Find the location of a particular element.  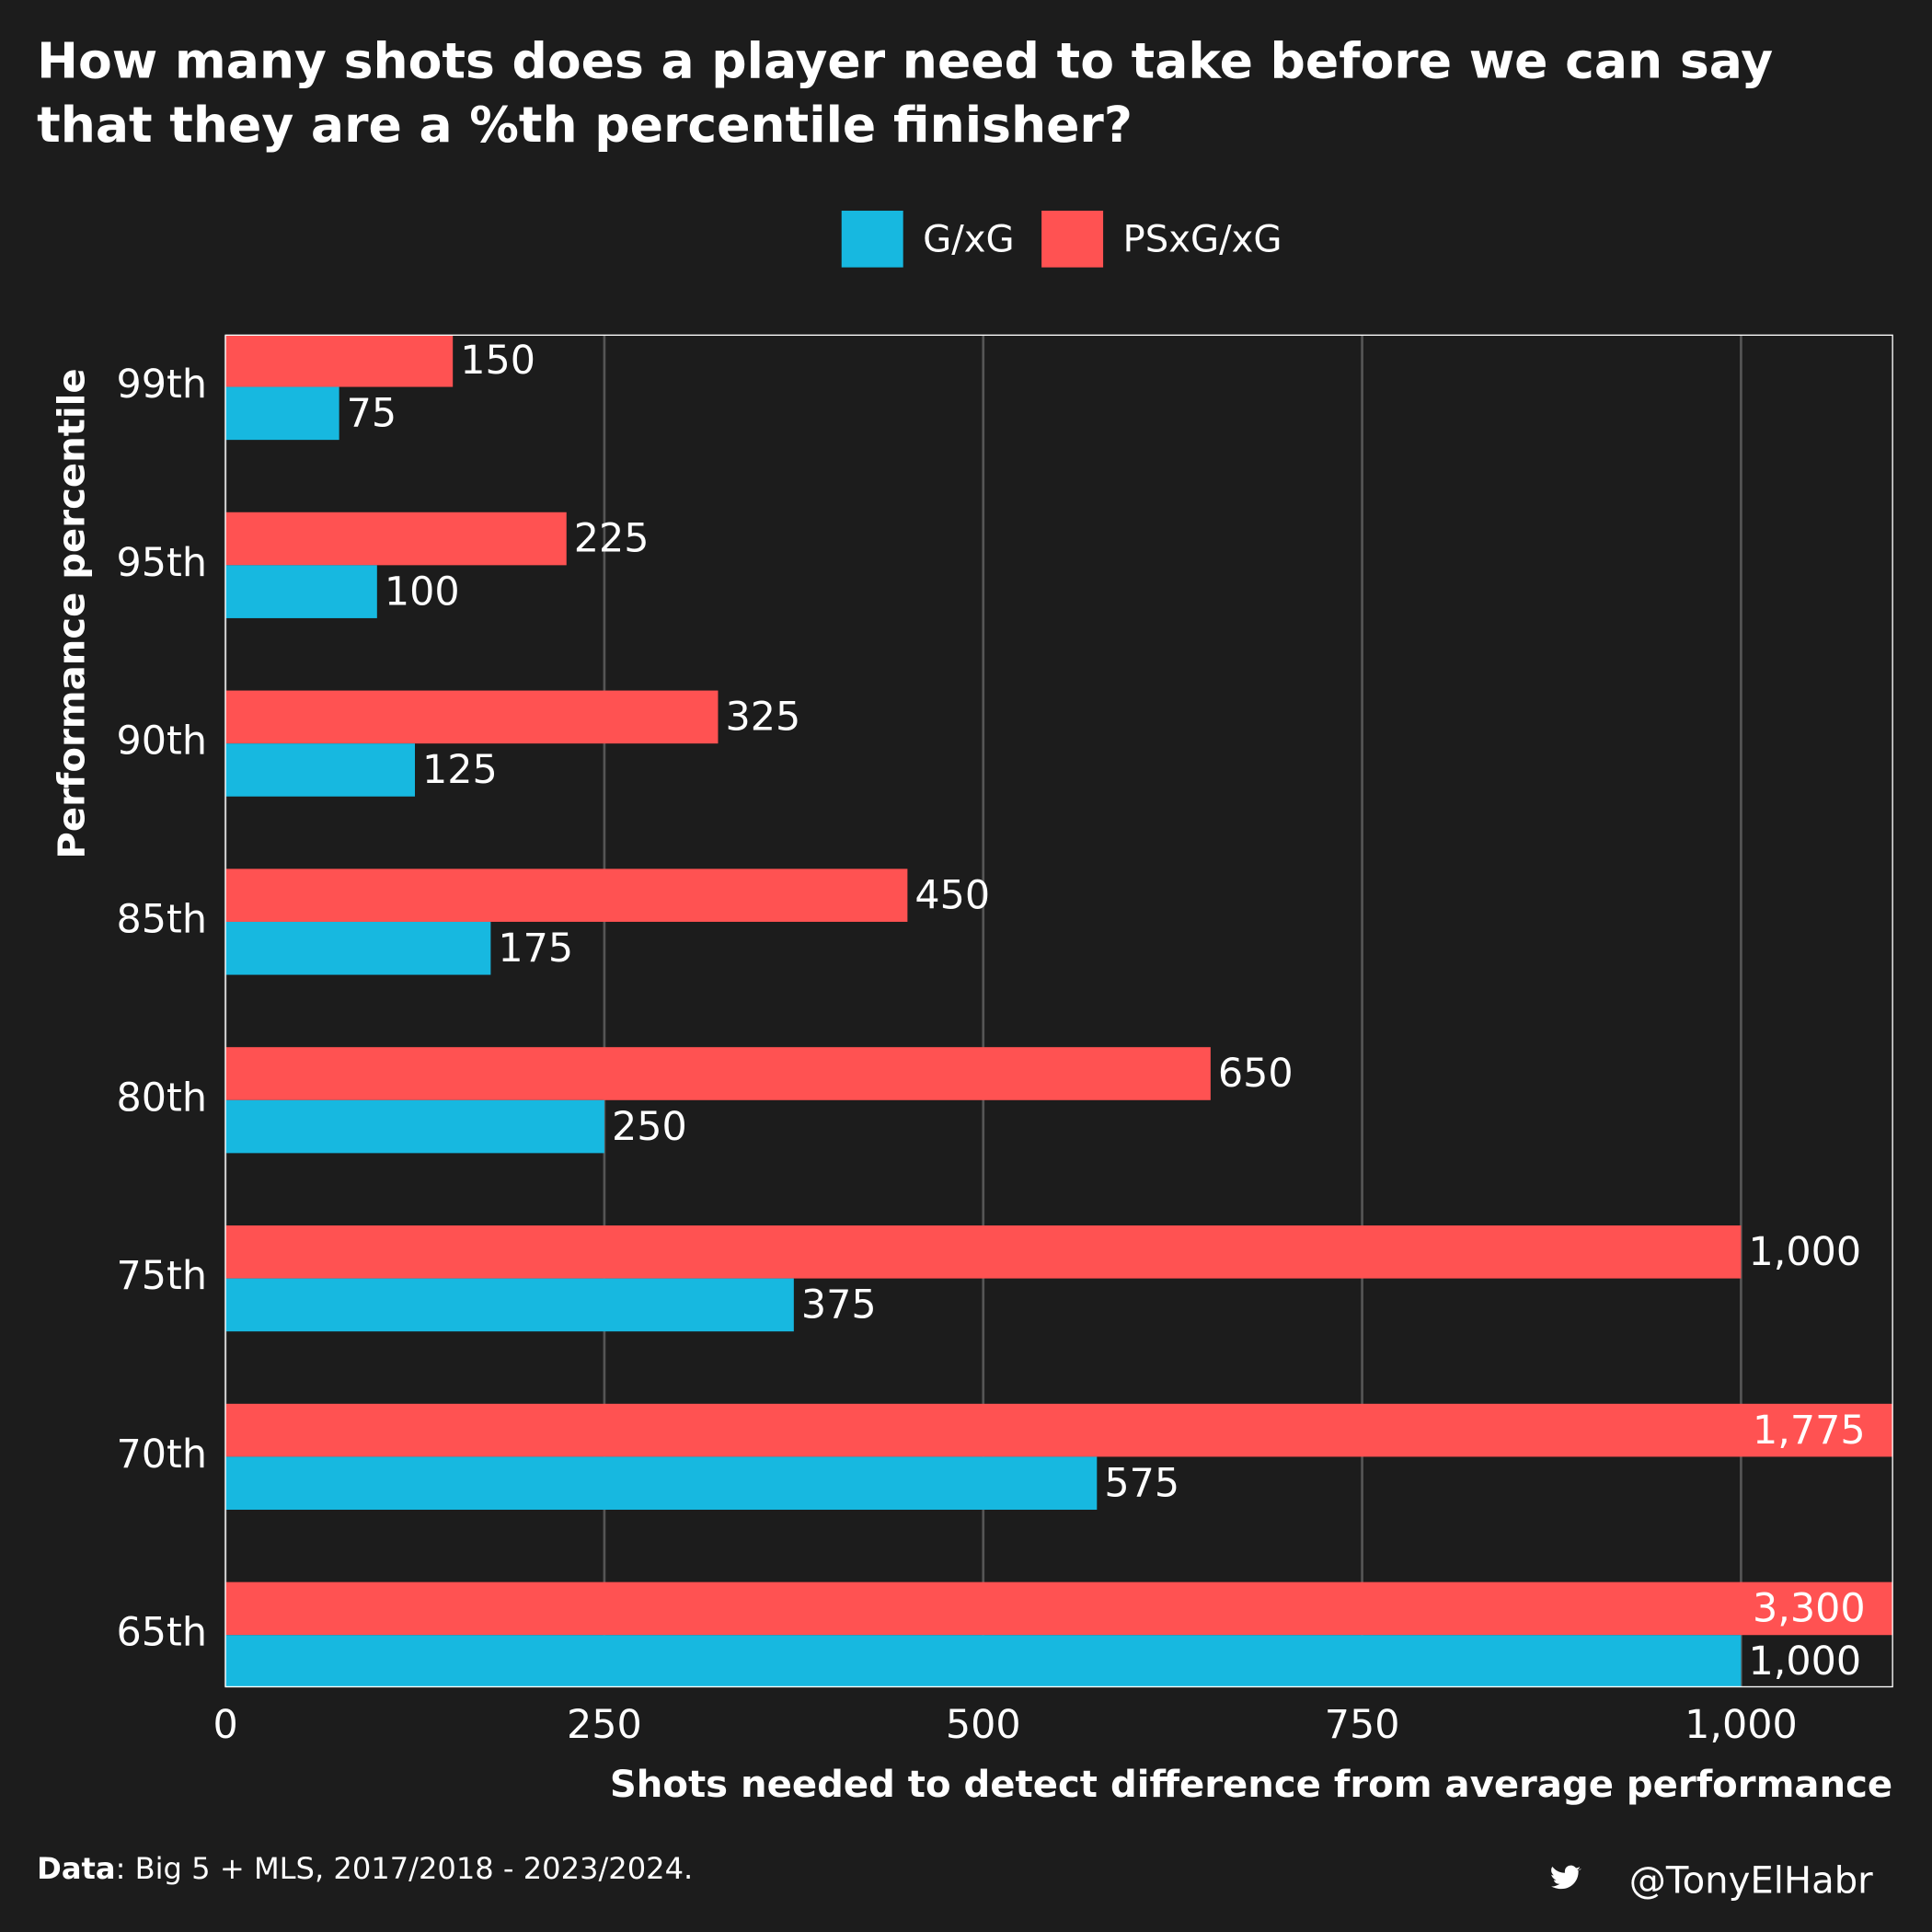

y-tick-label: 85th is located at coordinates (162, 919).